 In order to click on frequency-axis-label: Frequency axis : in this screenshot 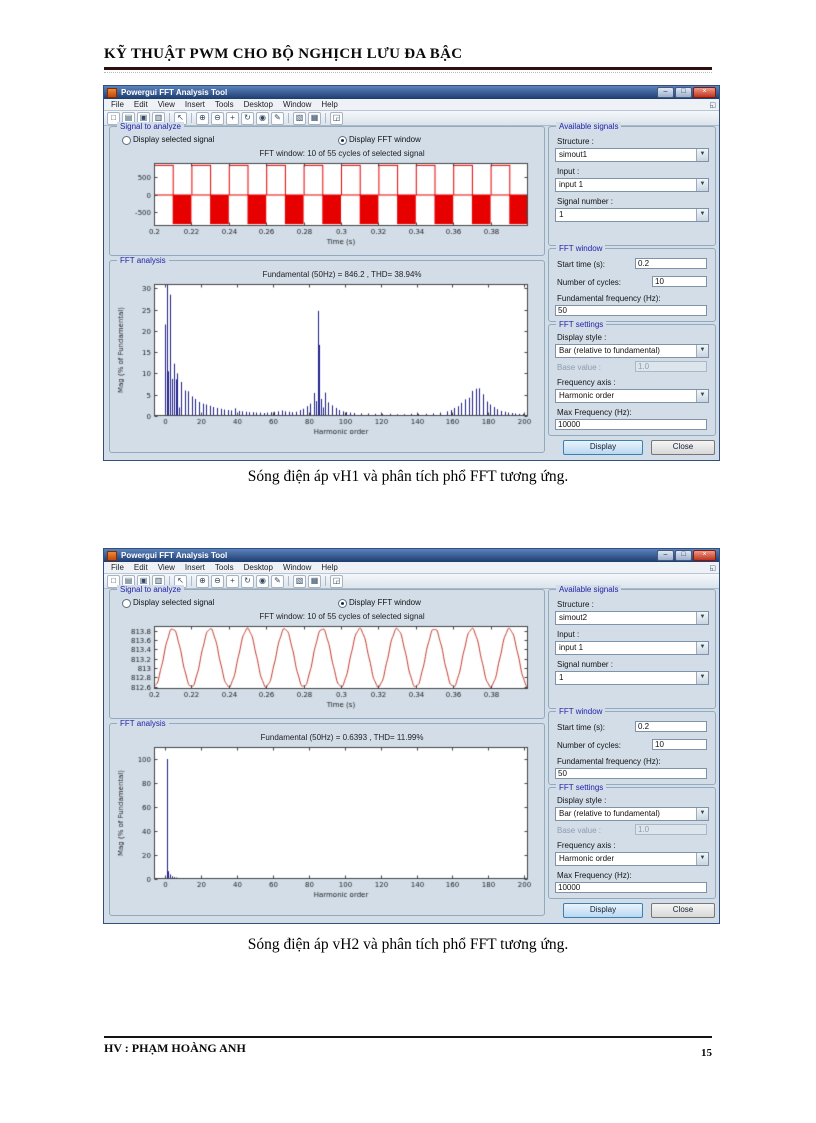, I will do `click(586, 382)`.